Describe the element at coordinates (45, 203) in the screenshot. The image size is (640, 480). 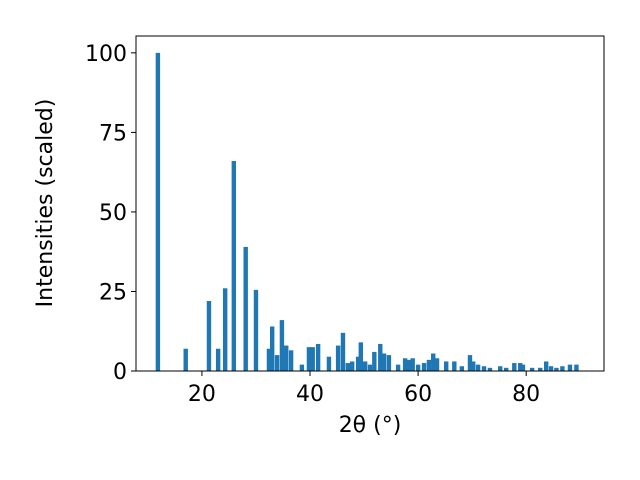
I see `y-axis-label: Intensities (scaled)` at that location.